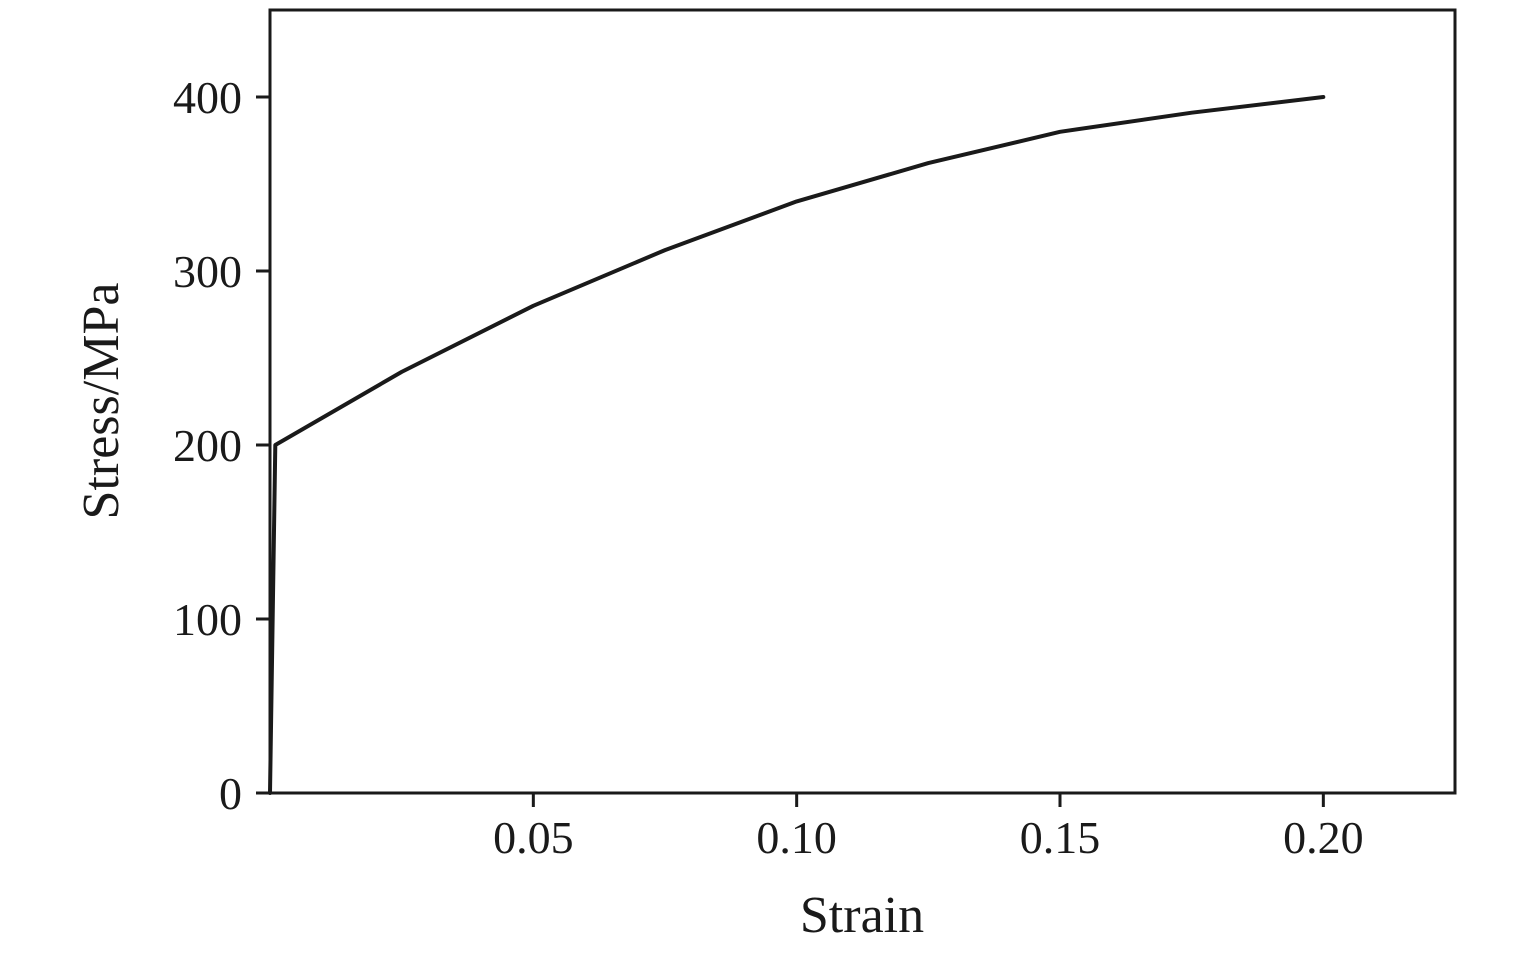 The image size is (1535, 965). I want to click on x-axis-label: Strain, so click(862, 915).